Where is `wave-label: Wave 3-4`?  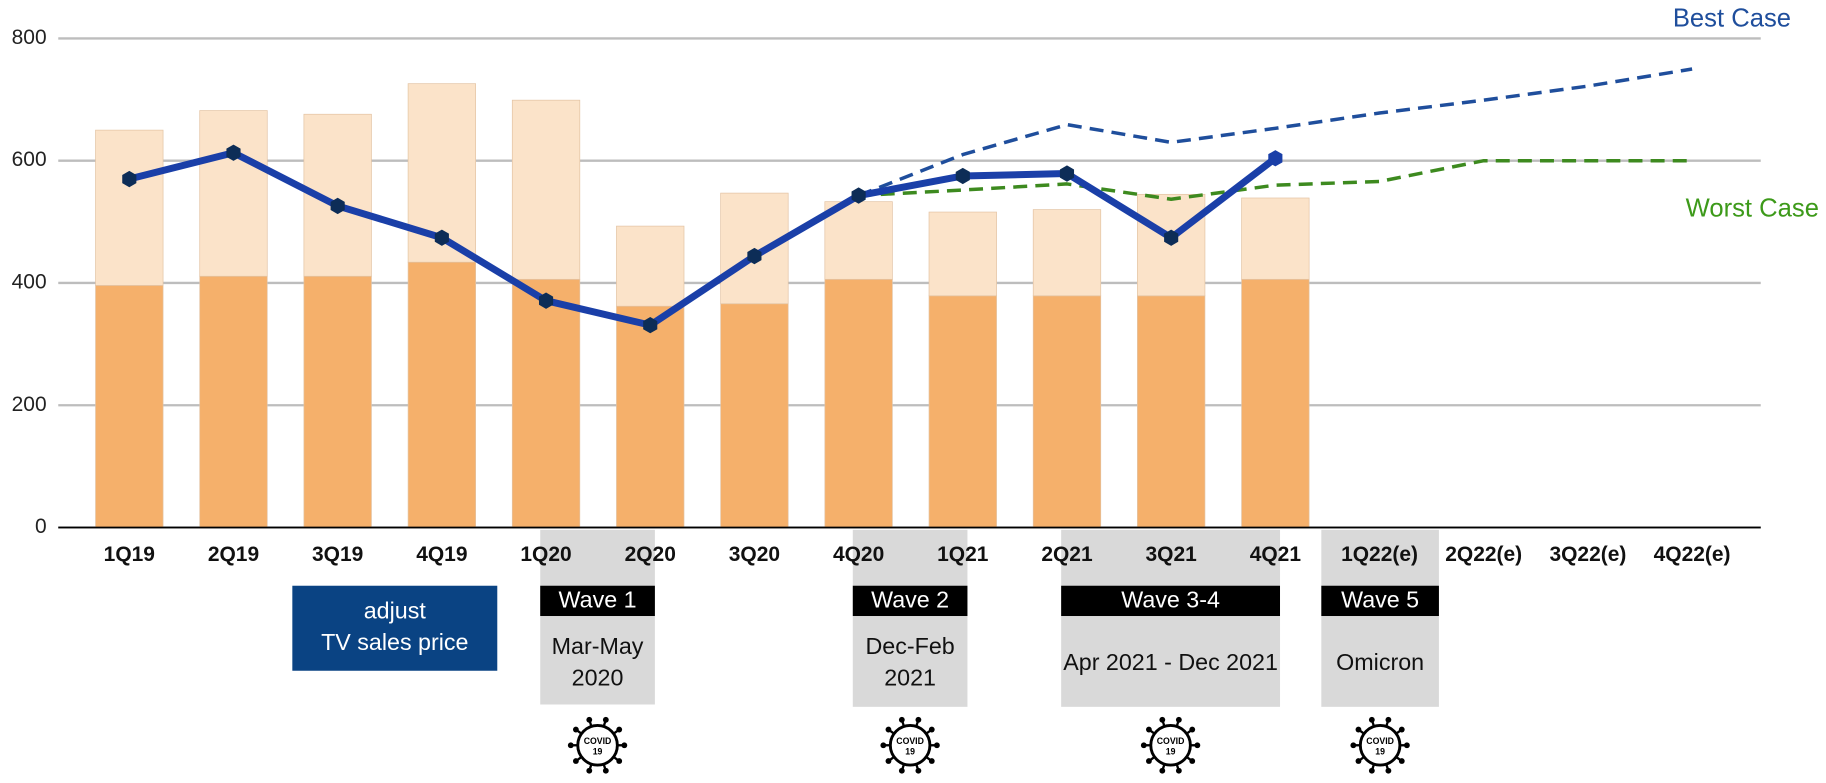 wave-label: Wave 3-4 is located at coordinates (1170, 600).